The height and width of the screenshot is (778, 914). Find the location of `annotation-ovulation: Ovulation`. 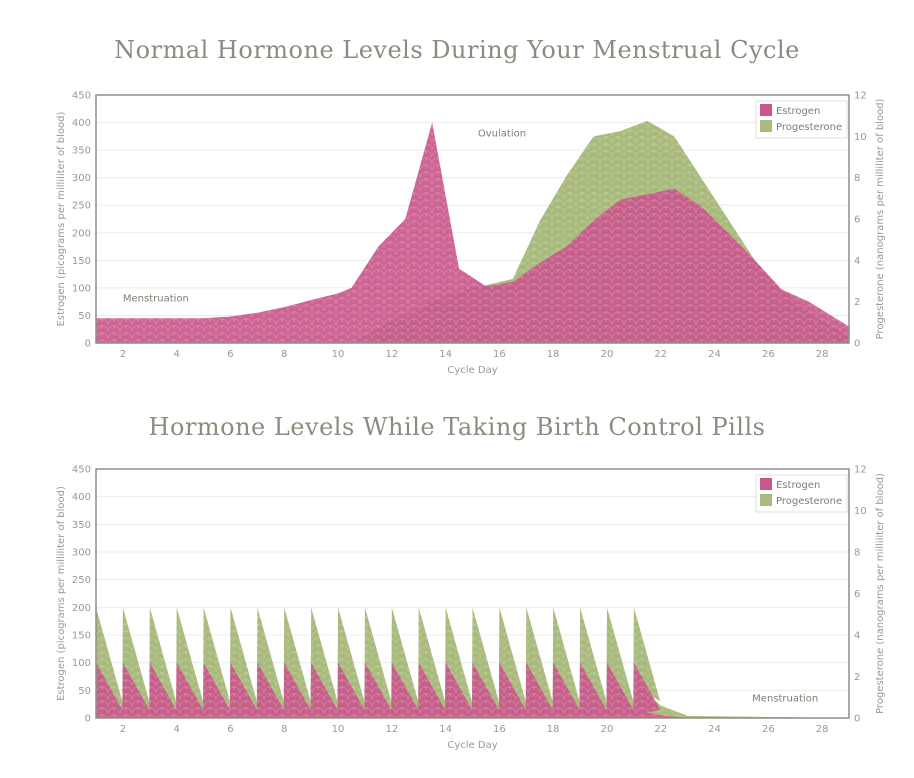

annotation-ovulation: Ovulation is located at coordinates (502, 133).